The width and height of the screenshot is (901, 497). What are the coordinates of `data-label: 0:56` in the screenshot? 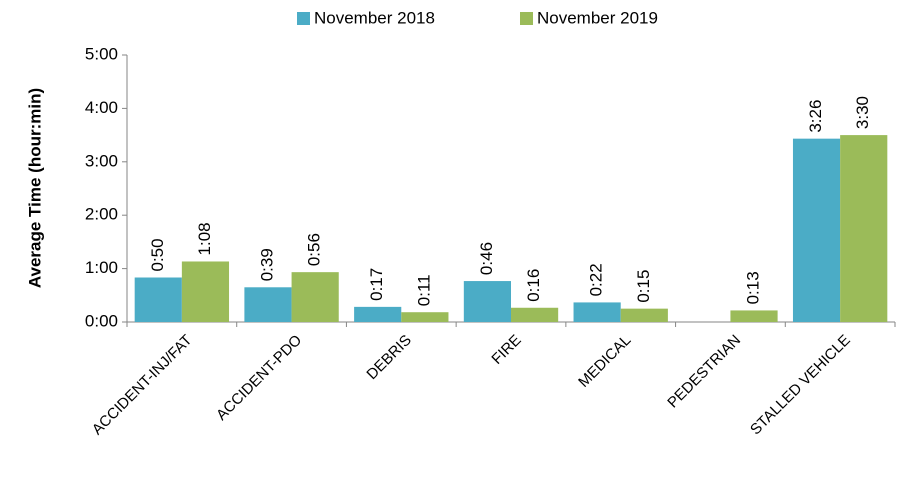 It's located at (314, 249).